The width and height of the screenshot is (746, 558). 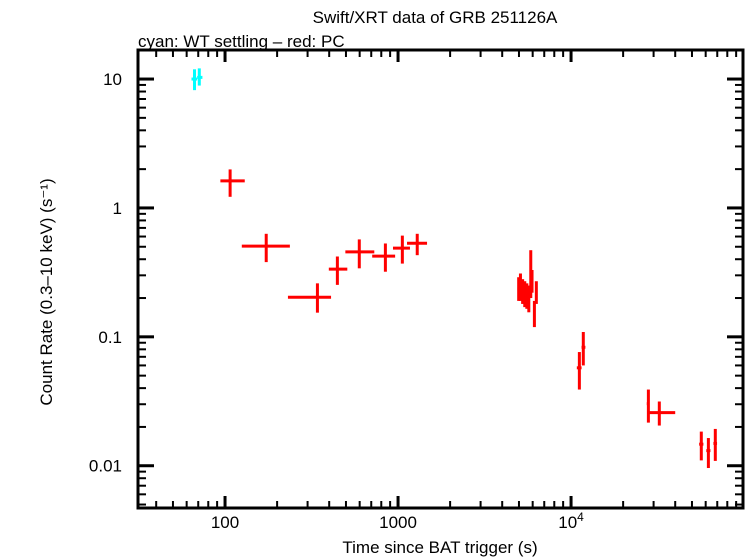 What do you see at coordinates (110, 337) in the screenshot?
I see `y-tick-label: 0.1` at bounding box center [110, 337].